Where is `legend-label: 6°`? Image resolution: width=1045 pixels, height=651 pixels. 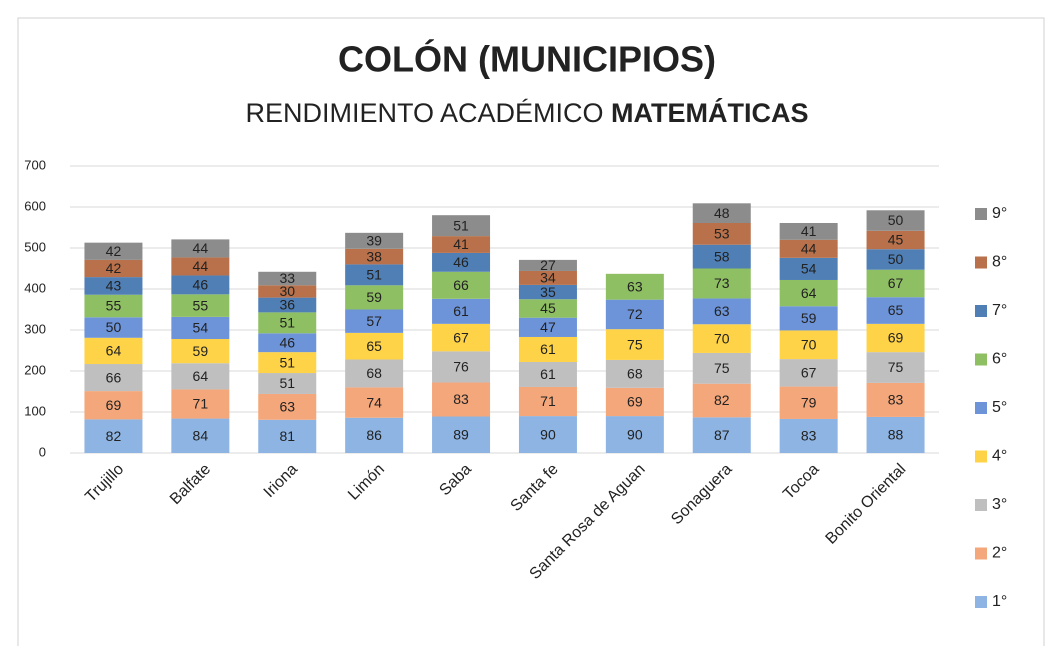 legend-label: 6° is located at coordinates (999, 359).